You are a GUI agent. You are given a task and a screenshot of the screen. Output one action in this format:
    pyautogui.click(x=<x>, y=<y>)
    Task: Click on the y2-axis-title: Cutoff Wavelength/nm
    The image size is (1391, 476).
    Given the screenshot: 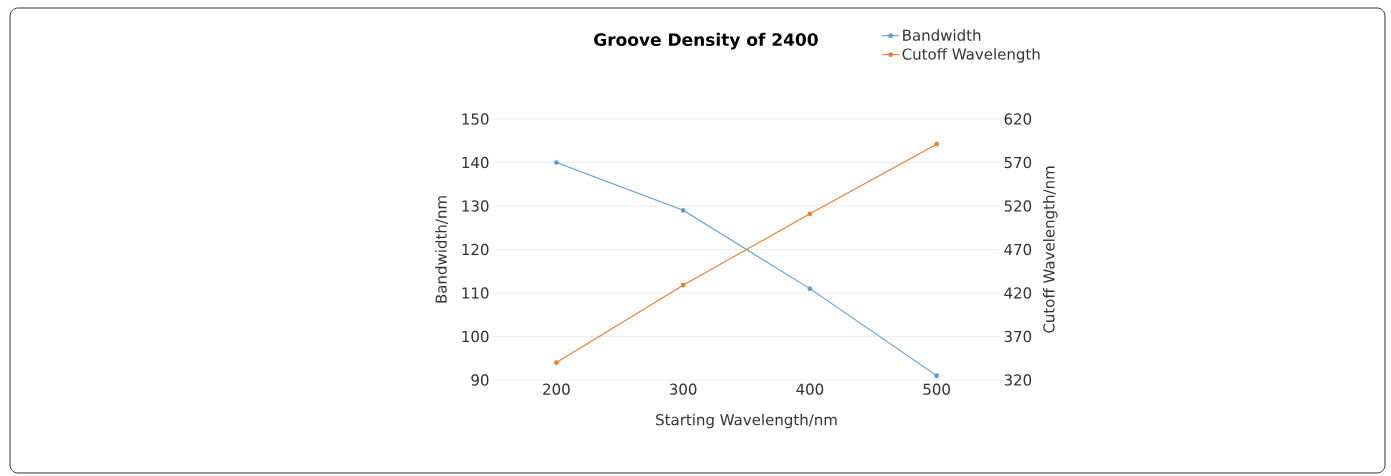 What is the action you would take?
    pyautogui.click(x=1050, y=249)
    